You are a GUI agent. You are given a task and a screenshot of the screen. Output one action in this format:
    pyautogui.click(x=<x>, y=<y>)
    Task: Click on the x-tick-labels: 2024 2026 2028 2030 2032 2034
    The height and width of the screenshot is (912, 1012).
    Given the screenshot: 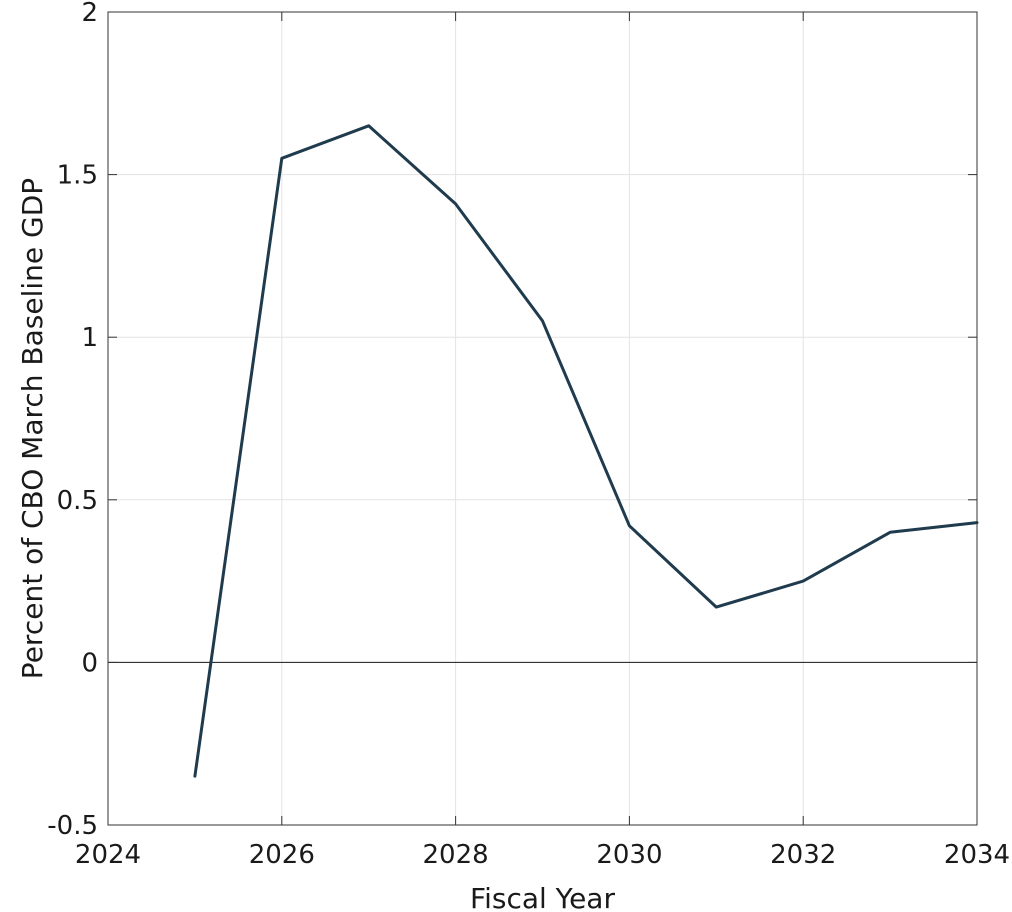 What is the action you would take?
    pyautogui.click(x=542, y=855)
    